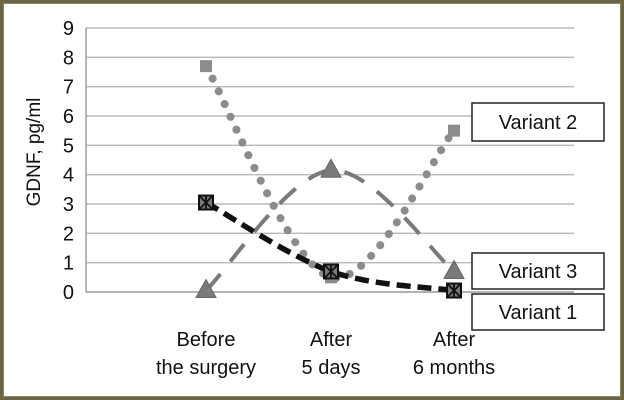 The height and width of the screenshot is (400, 624). I want to click on legend-label: Variant 3, so click(538, 272).